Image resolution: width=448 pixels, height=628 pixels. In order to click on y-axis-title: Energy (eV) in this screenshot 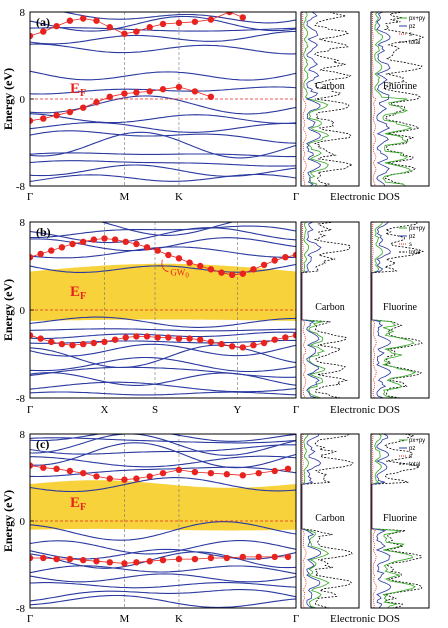, I will do `click(8, 521)`.